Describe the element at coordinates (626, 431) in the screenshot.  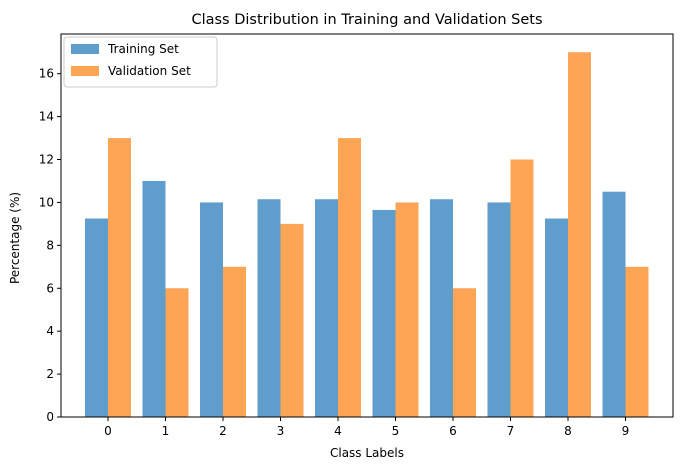
I see `x-tick-label-9: 9` at that location.